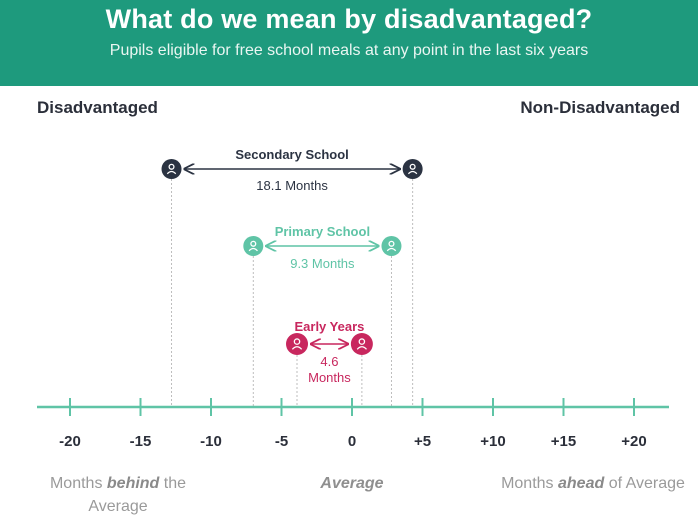 The width and height of the screenshot is (698, 524). I want to click on gap-secondary: Secondary School 18.1 Months, so click(292, 170).